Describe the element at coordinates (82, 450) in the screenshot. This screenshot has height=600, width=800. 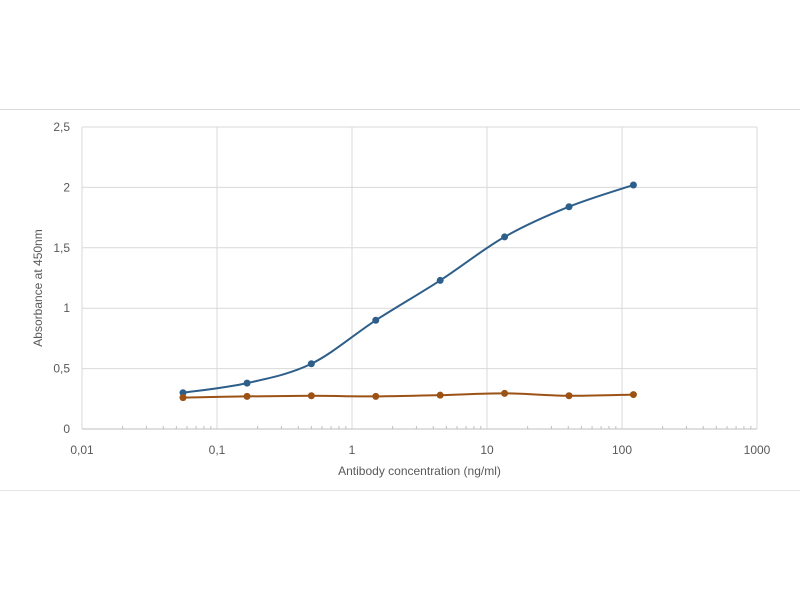
I see `x-tick-label: 0,01` at that location.